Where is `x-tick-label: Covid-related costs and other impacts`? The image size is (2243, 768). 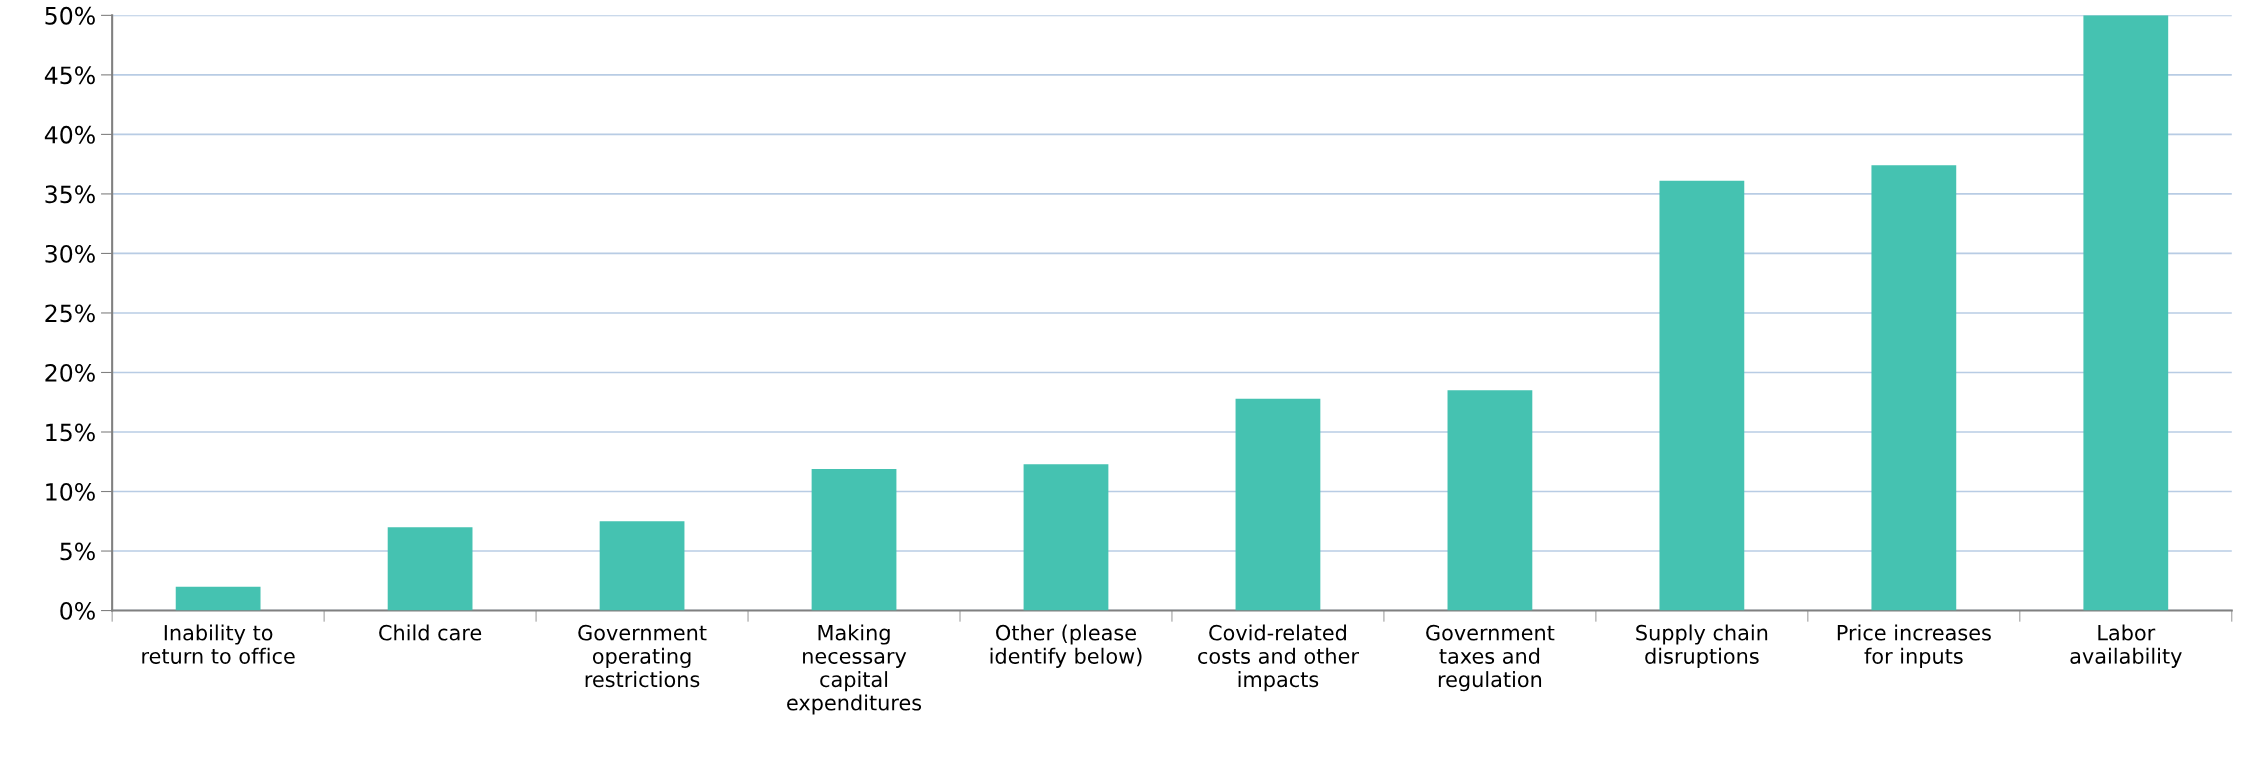 x-tick-label: Covid-related costs and other impacts is located at coordinates (1278, 658).